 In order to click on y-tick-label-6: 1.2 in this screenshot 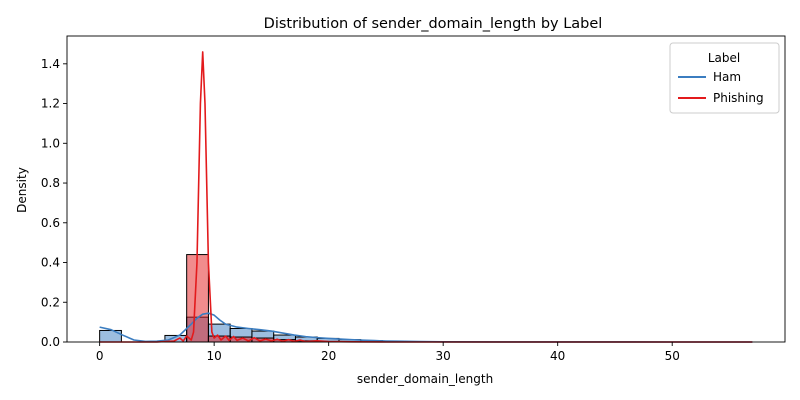, I will do `click(50, 104)`.